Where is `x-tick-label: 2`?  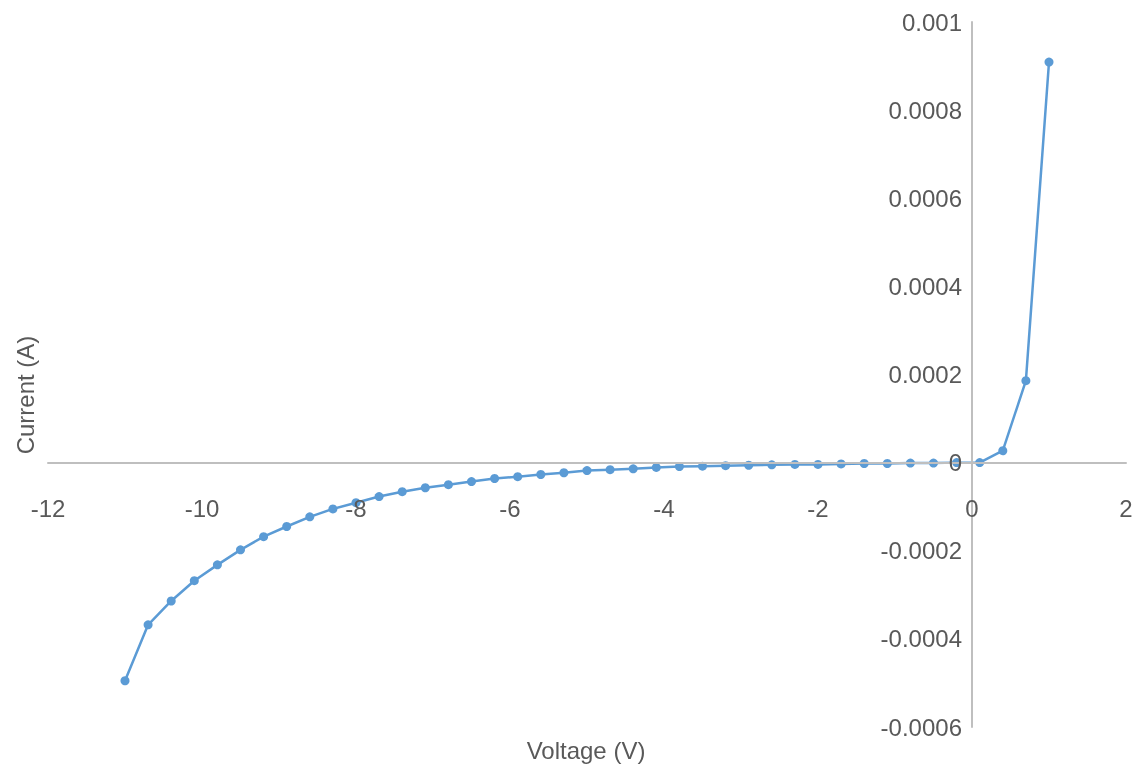 x-tick-label: 2 is located at coordinates (1126, 509).